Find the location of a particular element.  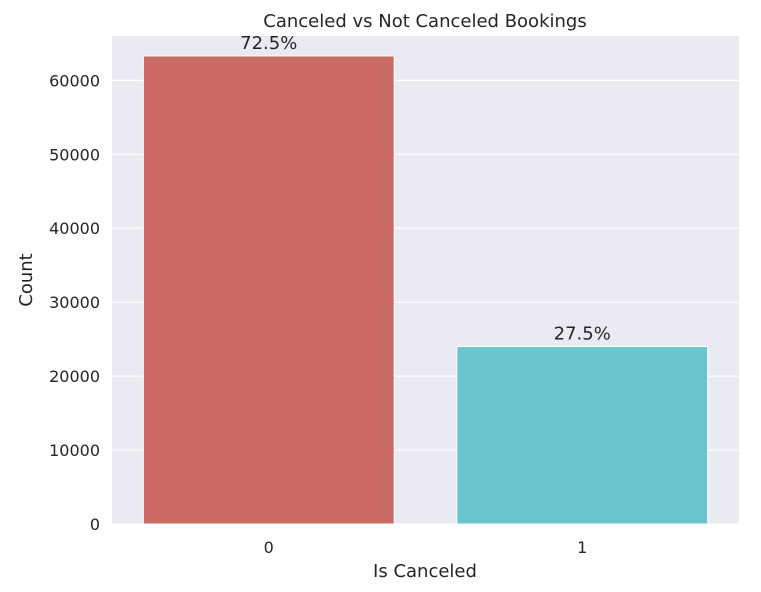

x-tick-label: 0 is located at coordinates (269, 547).